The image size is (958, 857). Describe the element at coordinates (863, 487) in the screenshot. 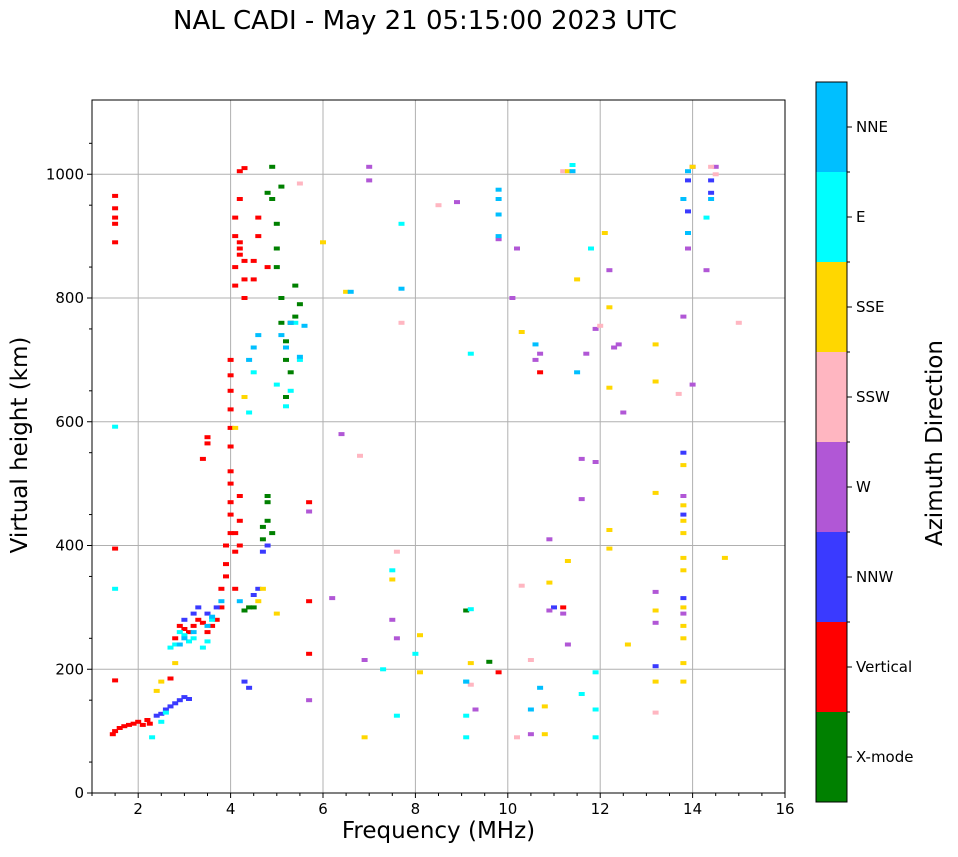

I see `colorbar-tick-label: W` at that location.